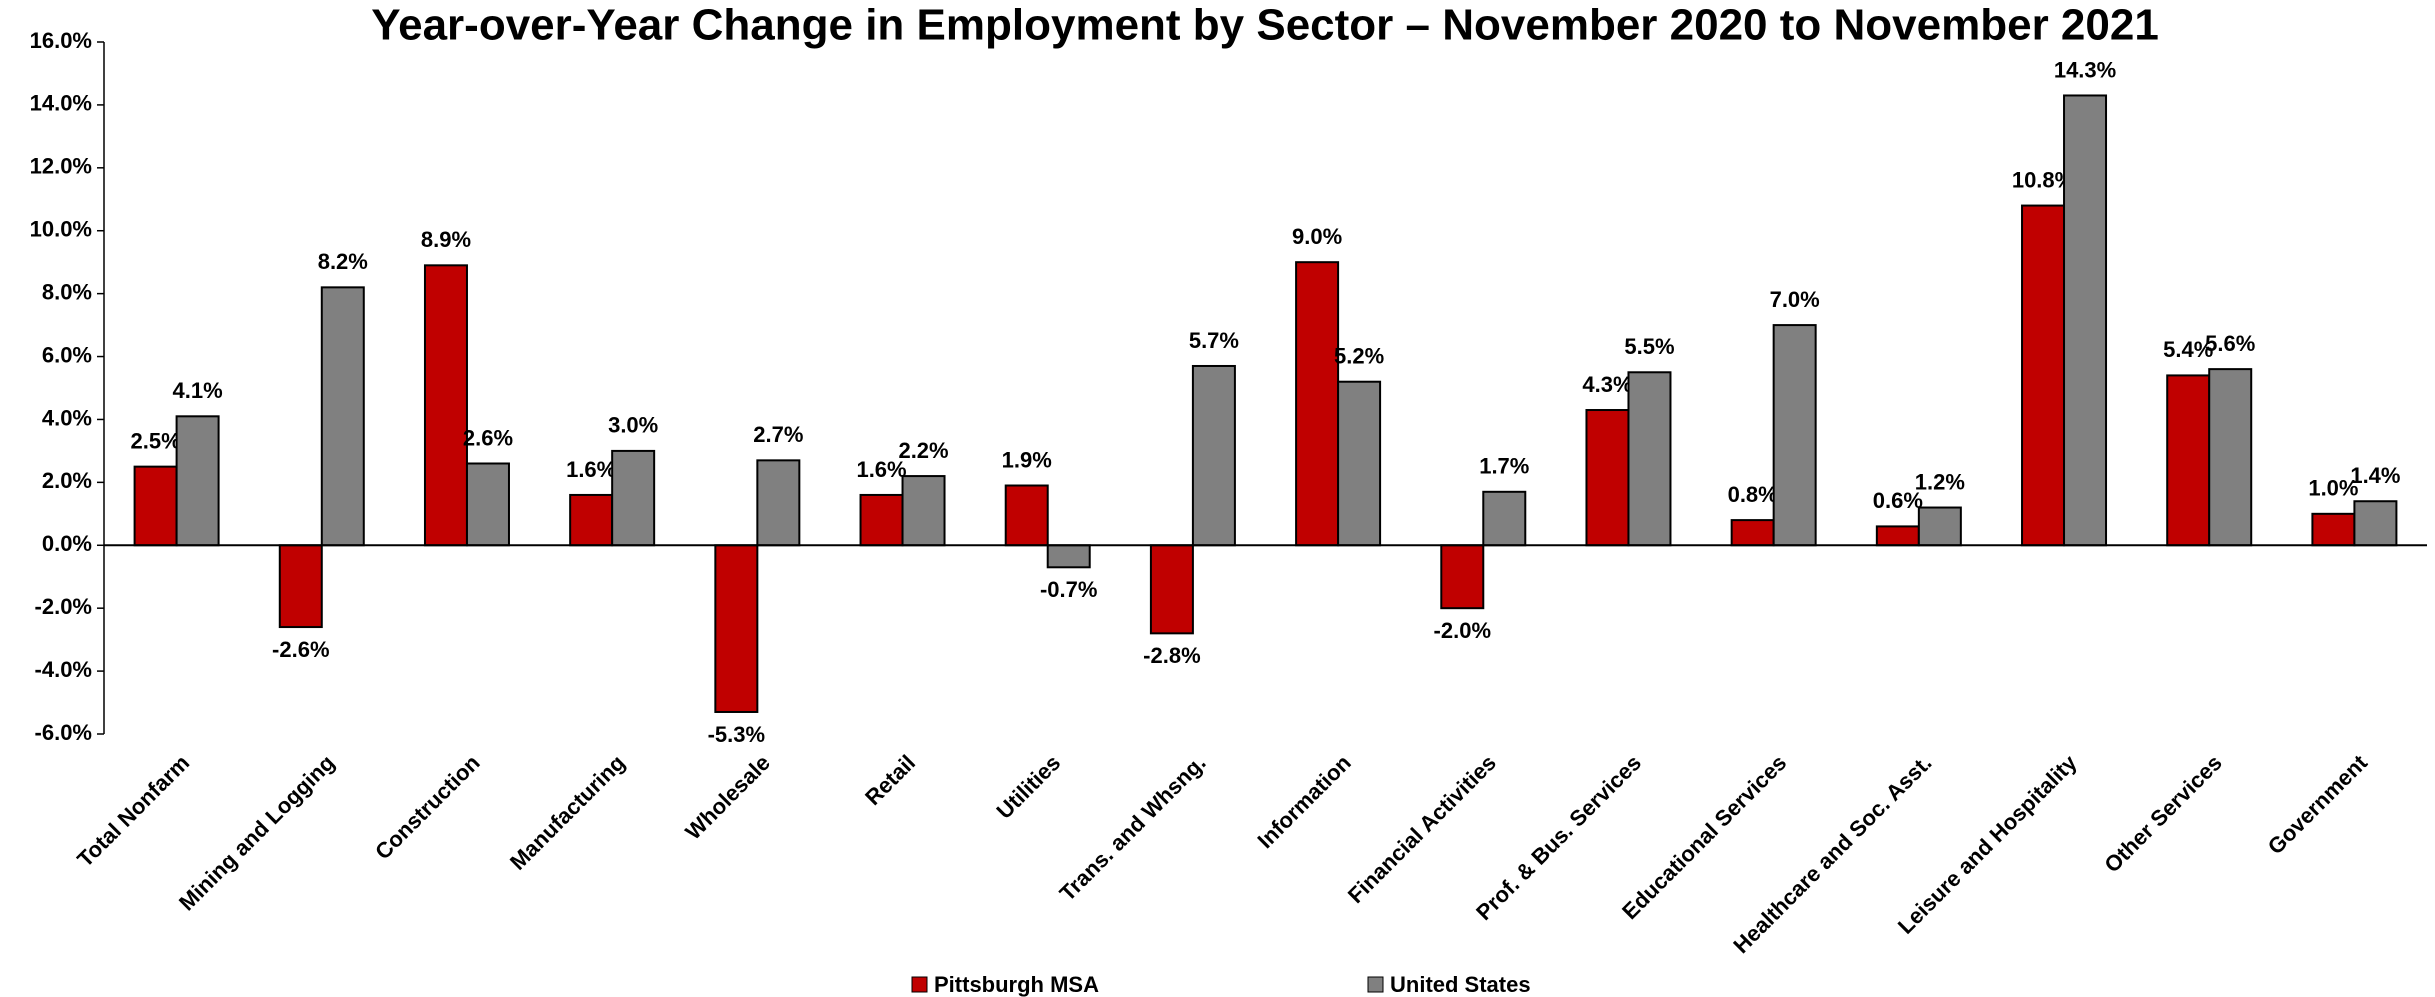 This screenshot has height=997, width=2435. What do you see at coordinates (1649, 346) in the screenshot?
I see `value-label: 5.5%` at bounding box center [1649, 346].